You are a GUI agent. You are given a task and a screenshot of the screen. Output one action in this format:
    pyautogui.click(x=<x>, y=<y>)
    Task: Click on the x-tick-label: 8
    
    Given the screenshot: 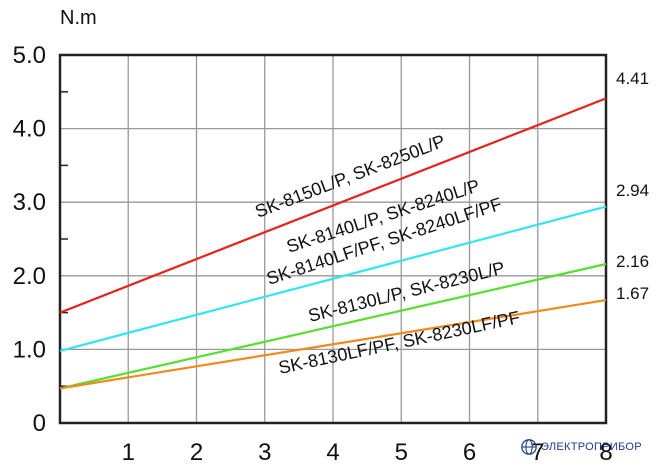 What is the action you would take?
    pyautogui.click(x=605, y=452)
    